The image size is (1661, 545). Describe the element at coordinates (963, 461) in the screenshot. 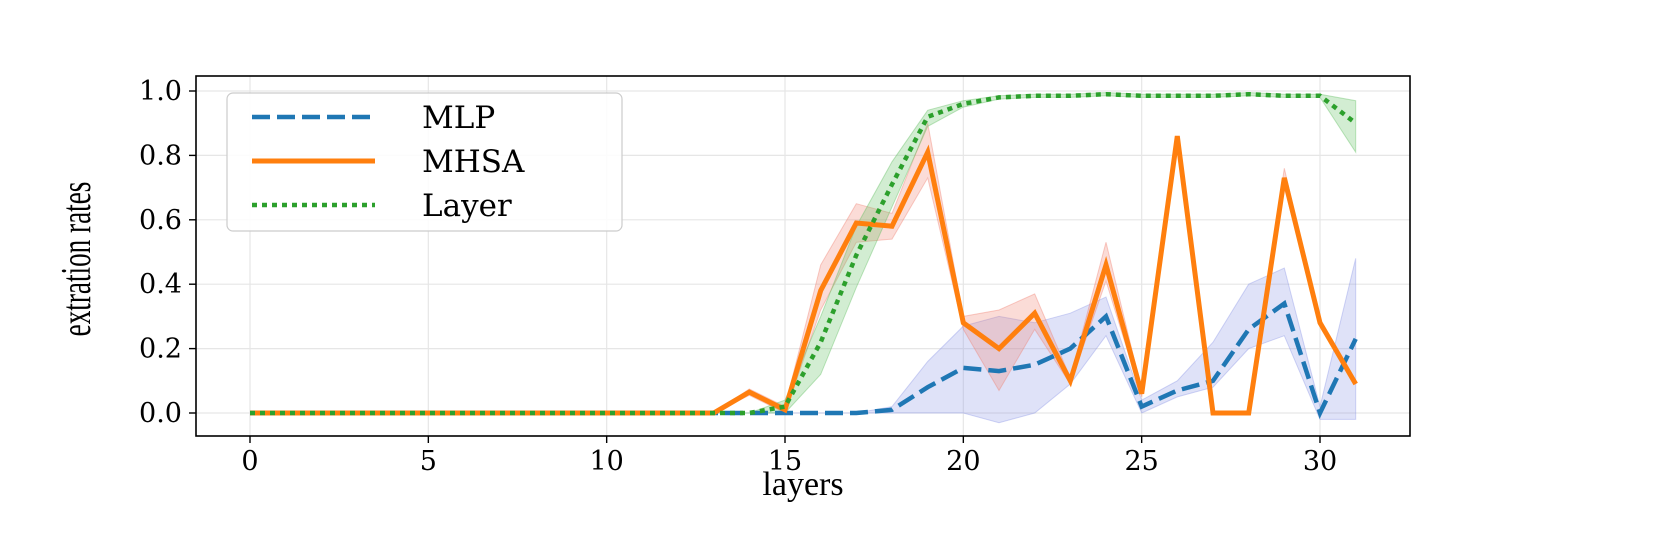

I see `x-tick-label: 20` at that location.